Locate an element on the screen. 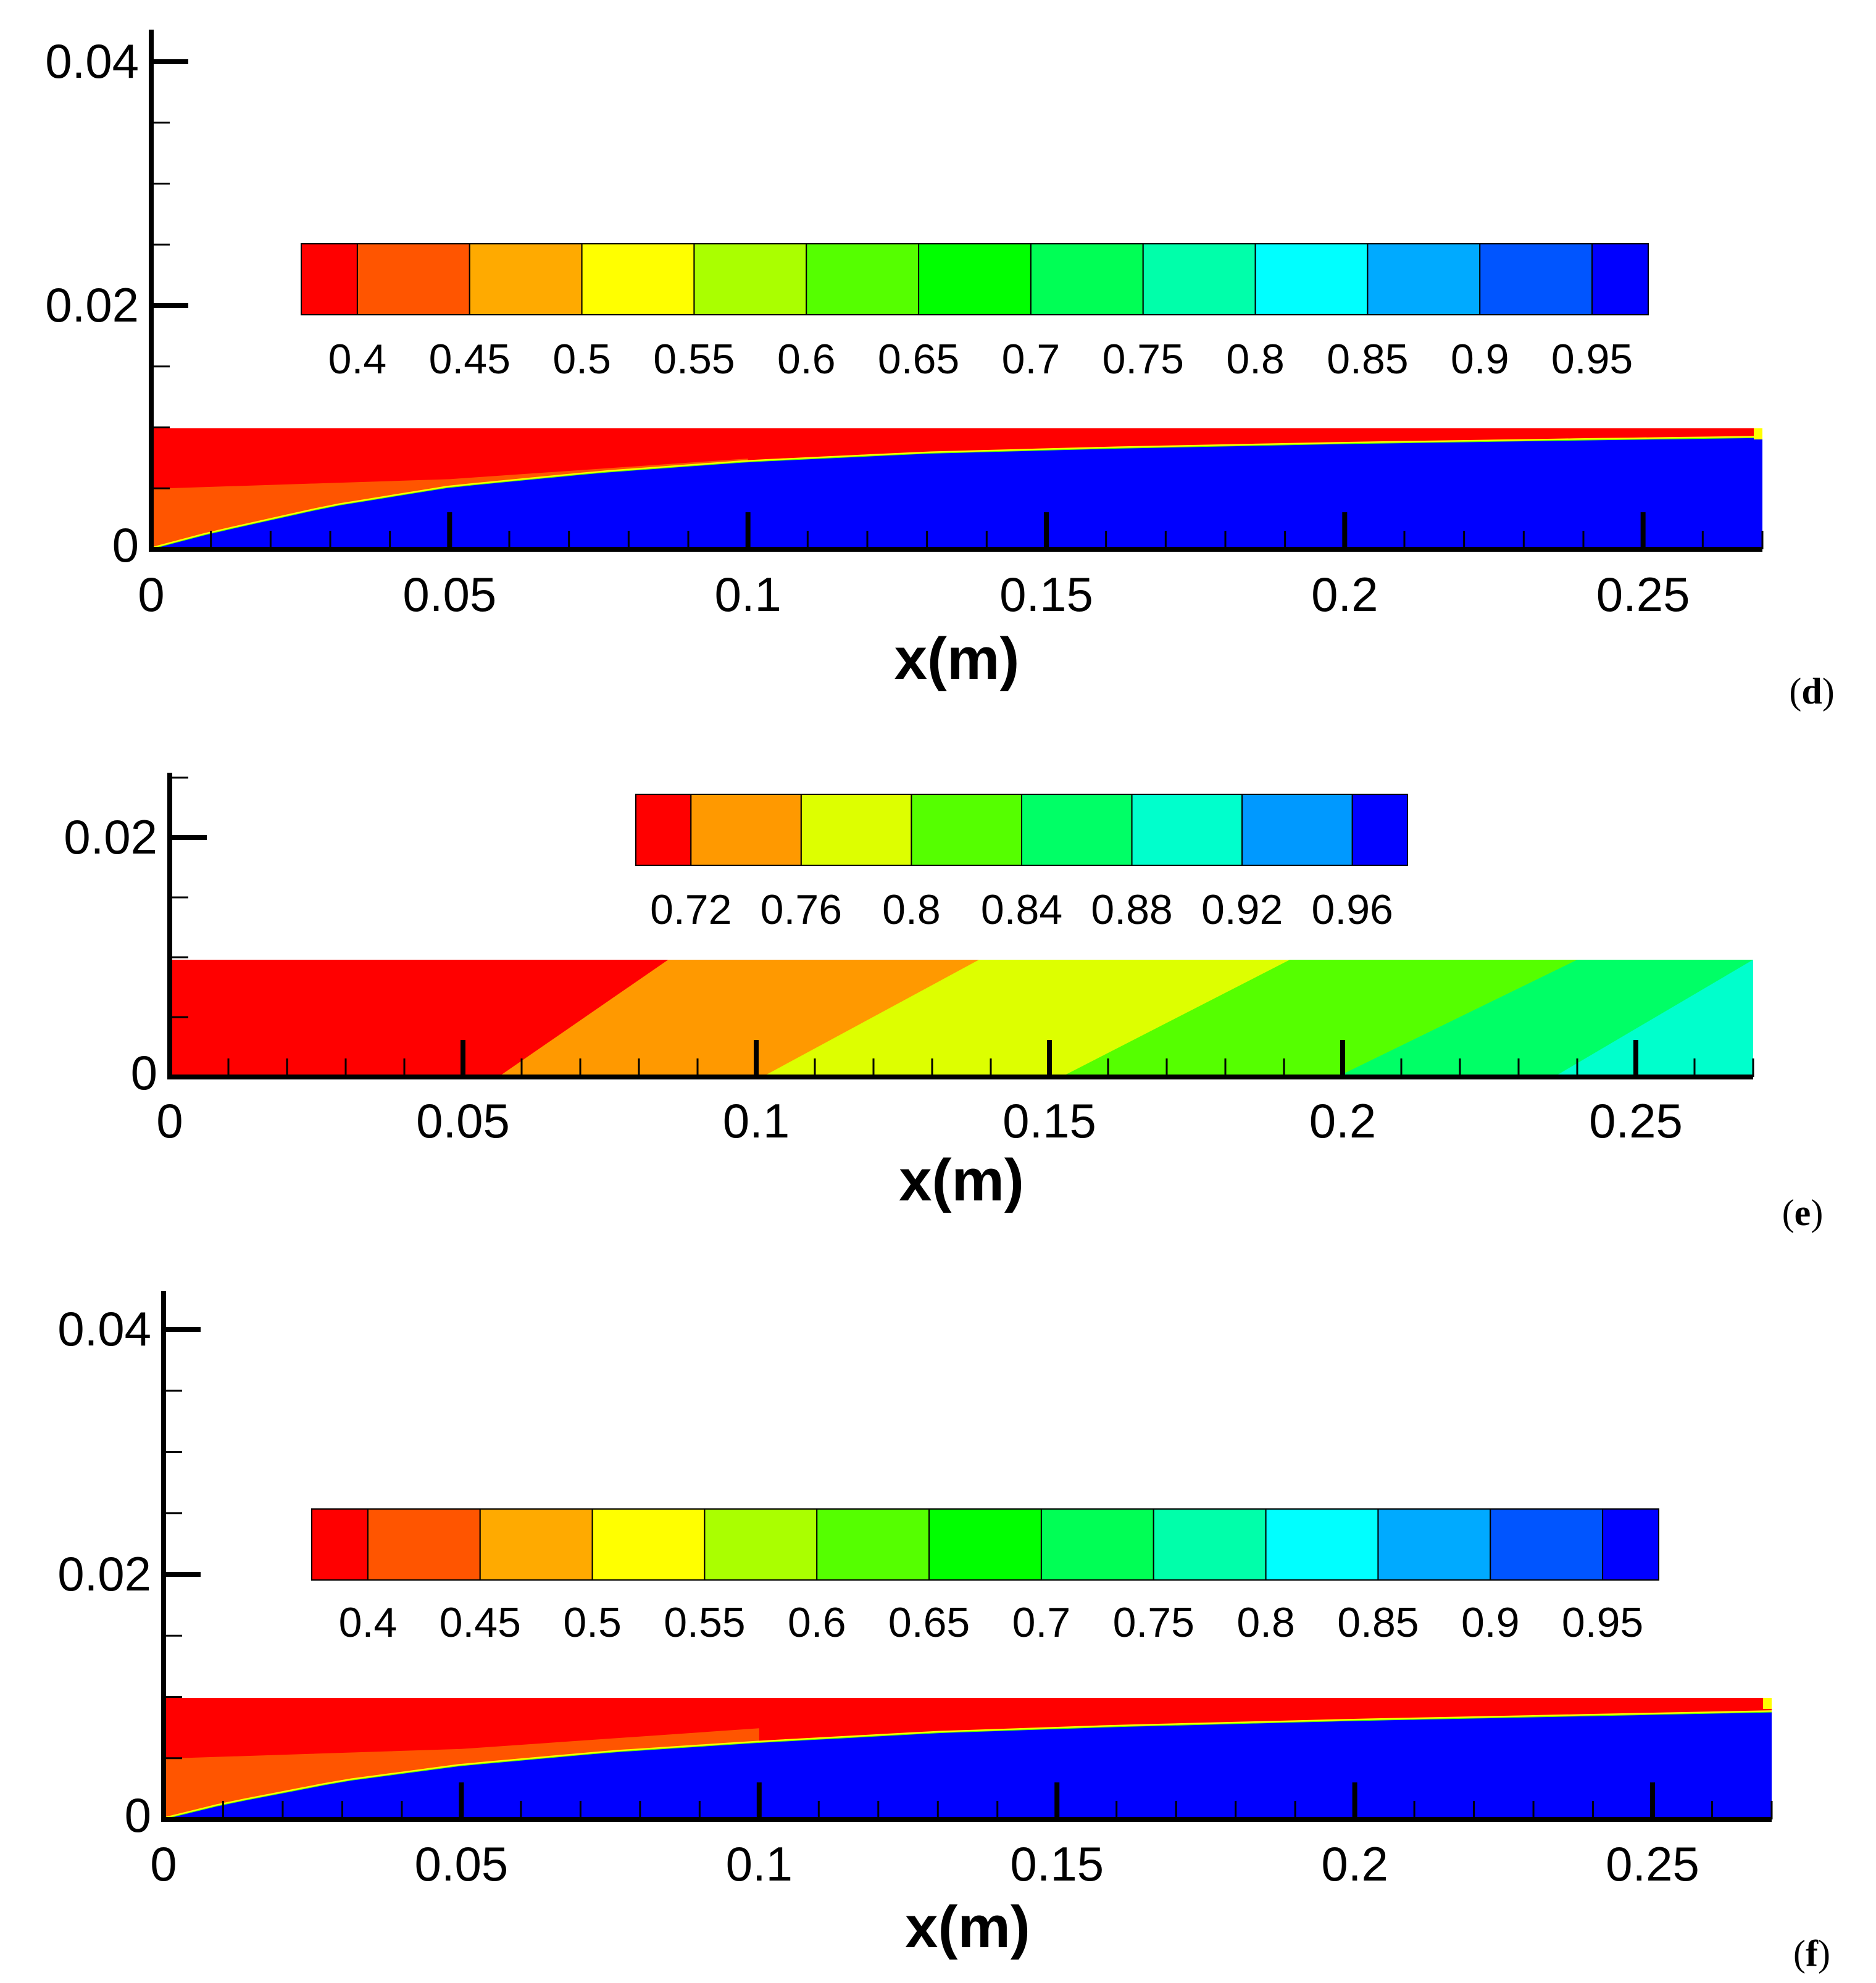 This screenshot has height=1983, width=1876. panel-label: (e) is located at coordinates (1803, 1213).